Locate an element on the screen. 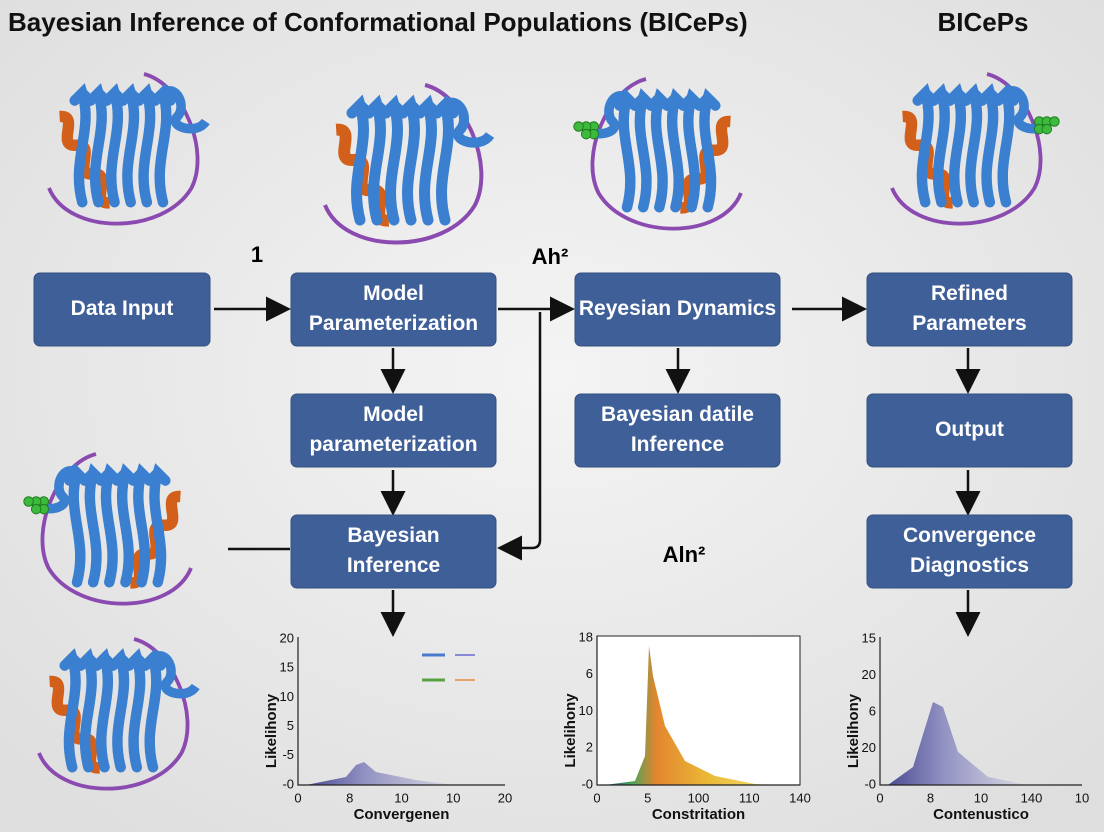 The image size is (1104, 832). header-right: BICePs is located at coordinates (982, 22).